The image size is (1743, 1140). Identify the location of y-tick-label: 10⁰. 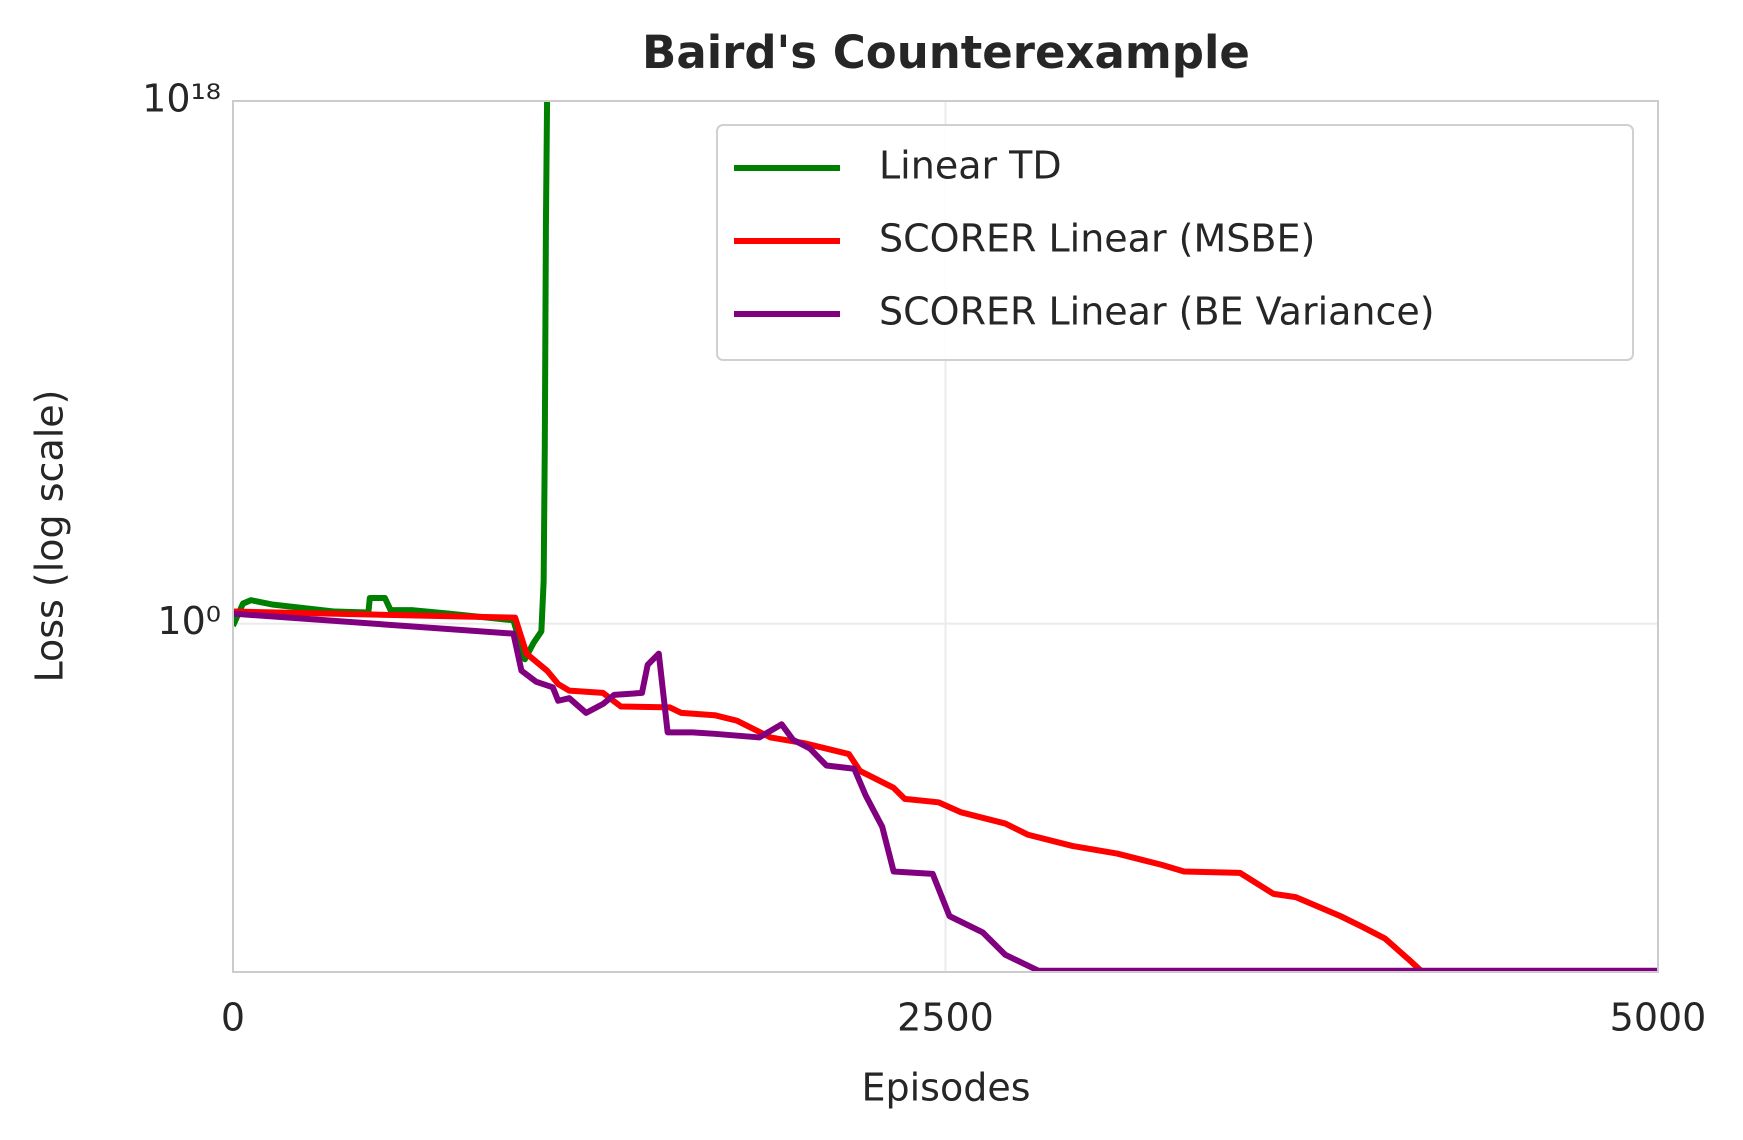
(189, 621).